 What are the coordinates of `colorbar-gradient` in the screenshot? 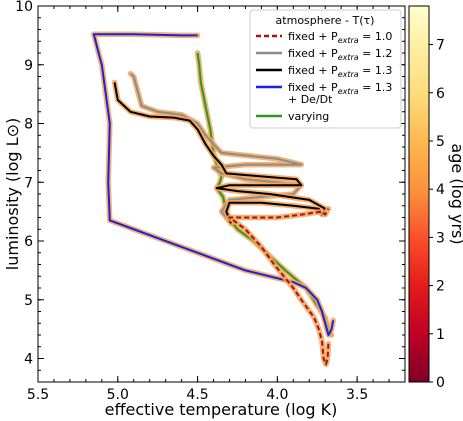 It's located at (419, 194).